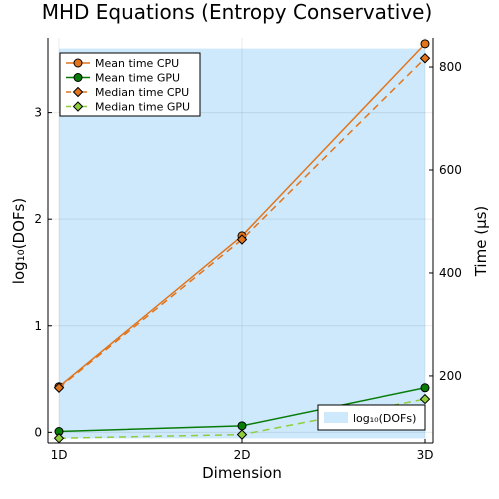  I want to click on y-axis-label-right: Time (µs), so click(481, 242).